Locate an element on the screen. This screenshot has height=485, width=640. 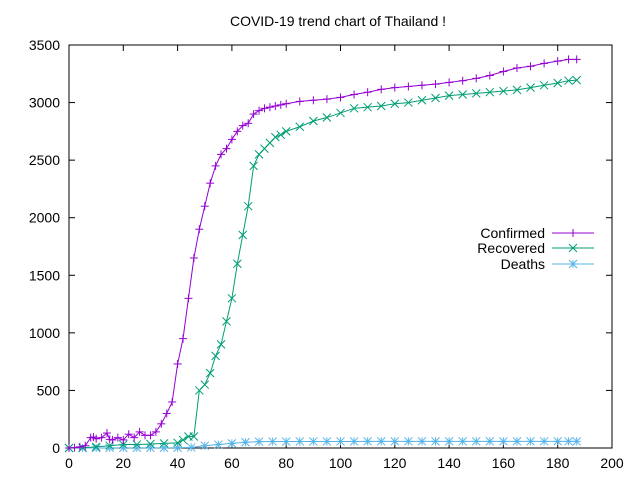
legend-marker-recovered is located at coordinates (573, 248).